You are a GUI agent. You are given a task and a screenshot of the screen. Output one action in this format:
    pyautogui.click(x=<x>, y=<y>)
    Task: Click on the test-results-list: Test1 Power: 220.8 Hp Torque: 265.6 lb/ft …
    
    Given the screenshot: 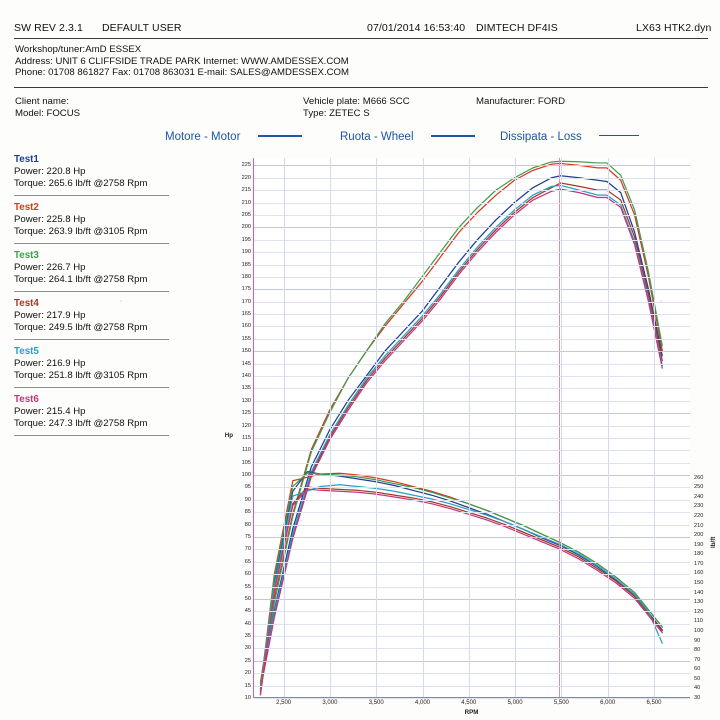 What is the action you would take?
    pyautogui.click(x=100, y=298)
    